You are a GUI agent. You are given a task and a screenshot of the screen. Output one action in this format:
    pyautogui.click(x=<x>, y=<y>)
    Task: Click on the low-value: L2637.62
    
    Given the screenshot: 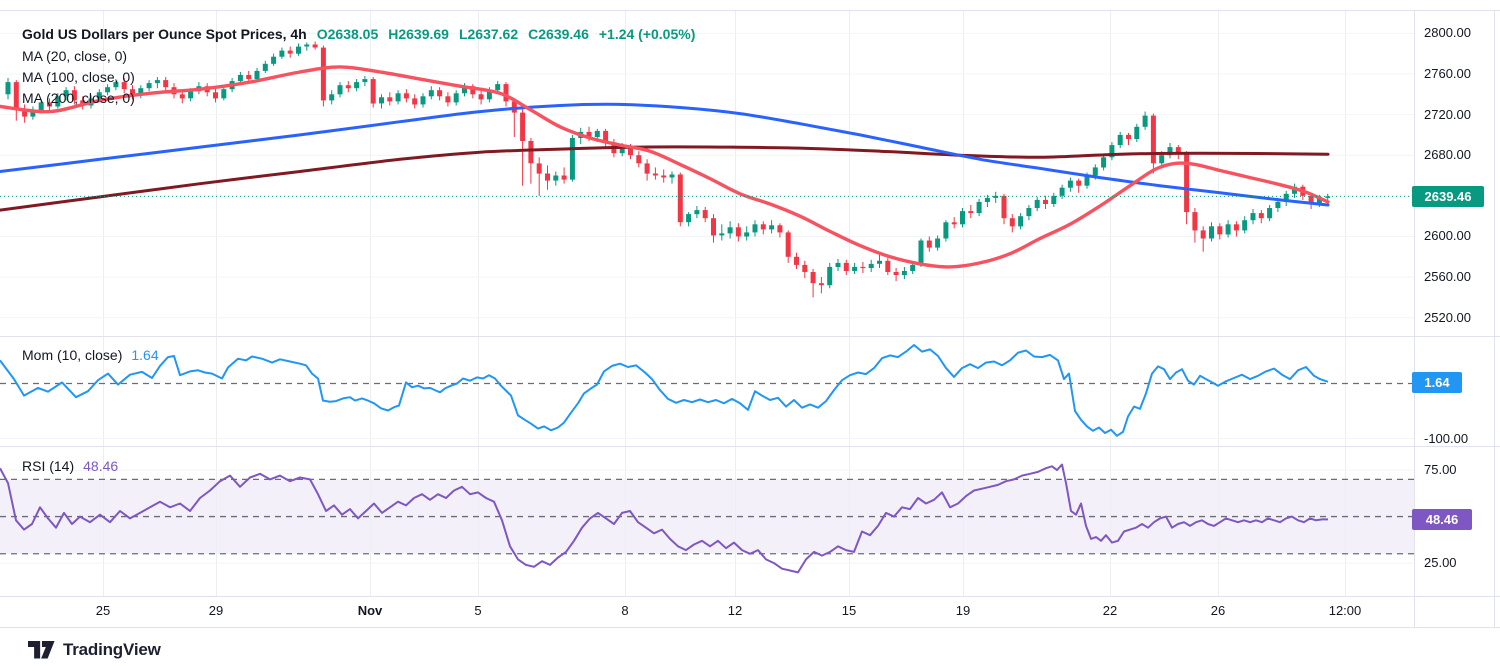 What is the action you would take?
    pyautogui.click(x=488, y=34)
    